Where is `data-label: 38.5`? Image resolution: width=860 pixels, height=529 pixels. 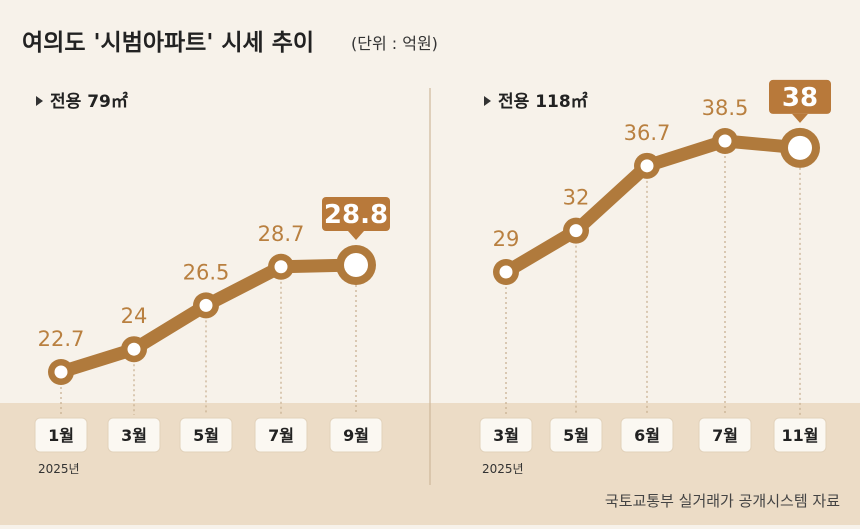 data-label: 38.5 is located at coordinates (725, 108).